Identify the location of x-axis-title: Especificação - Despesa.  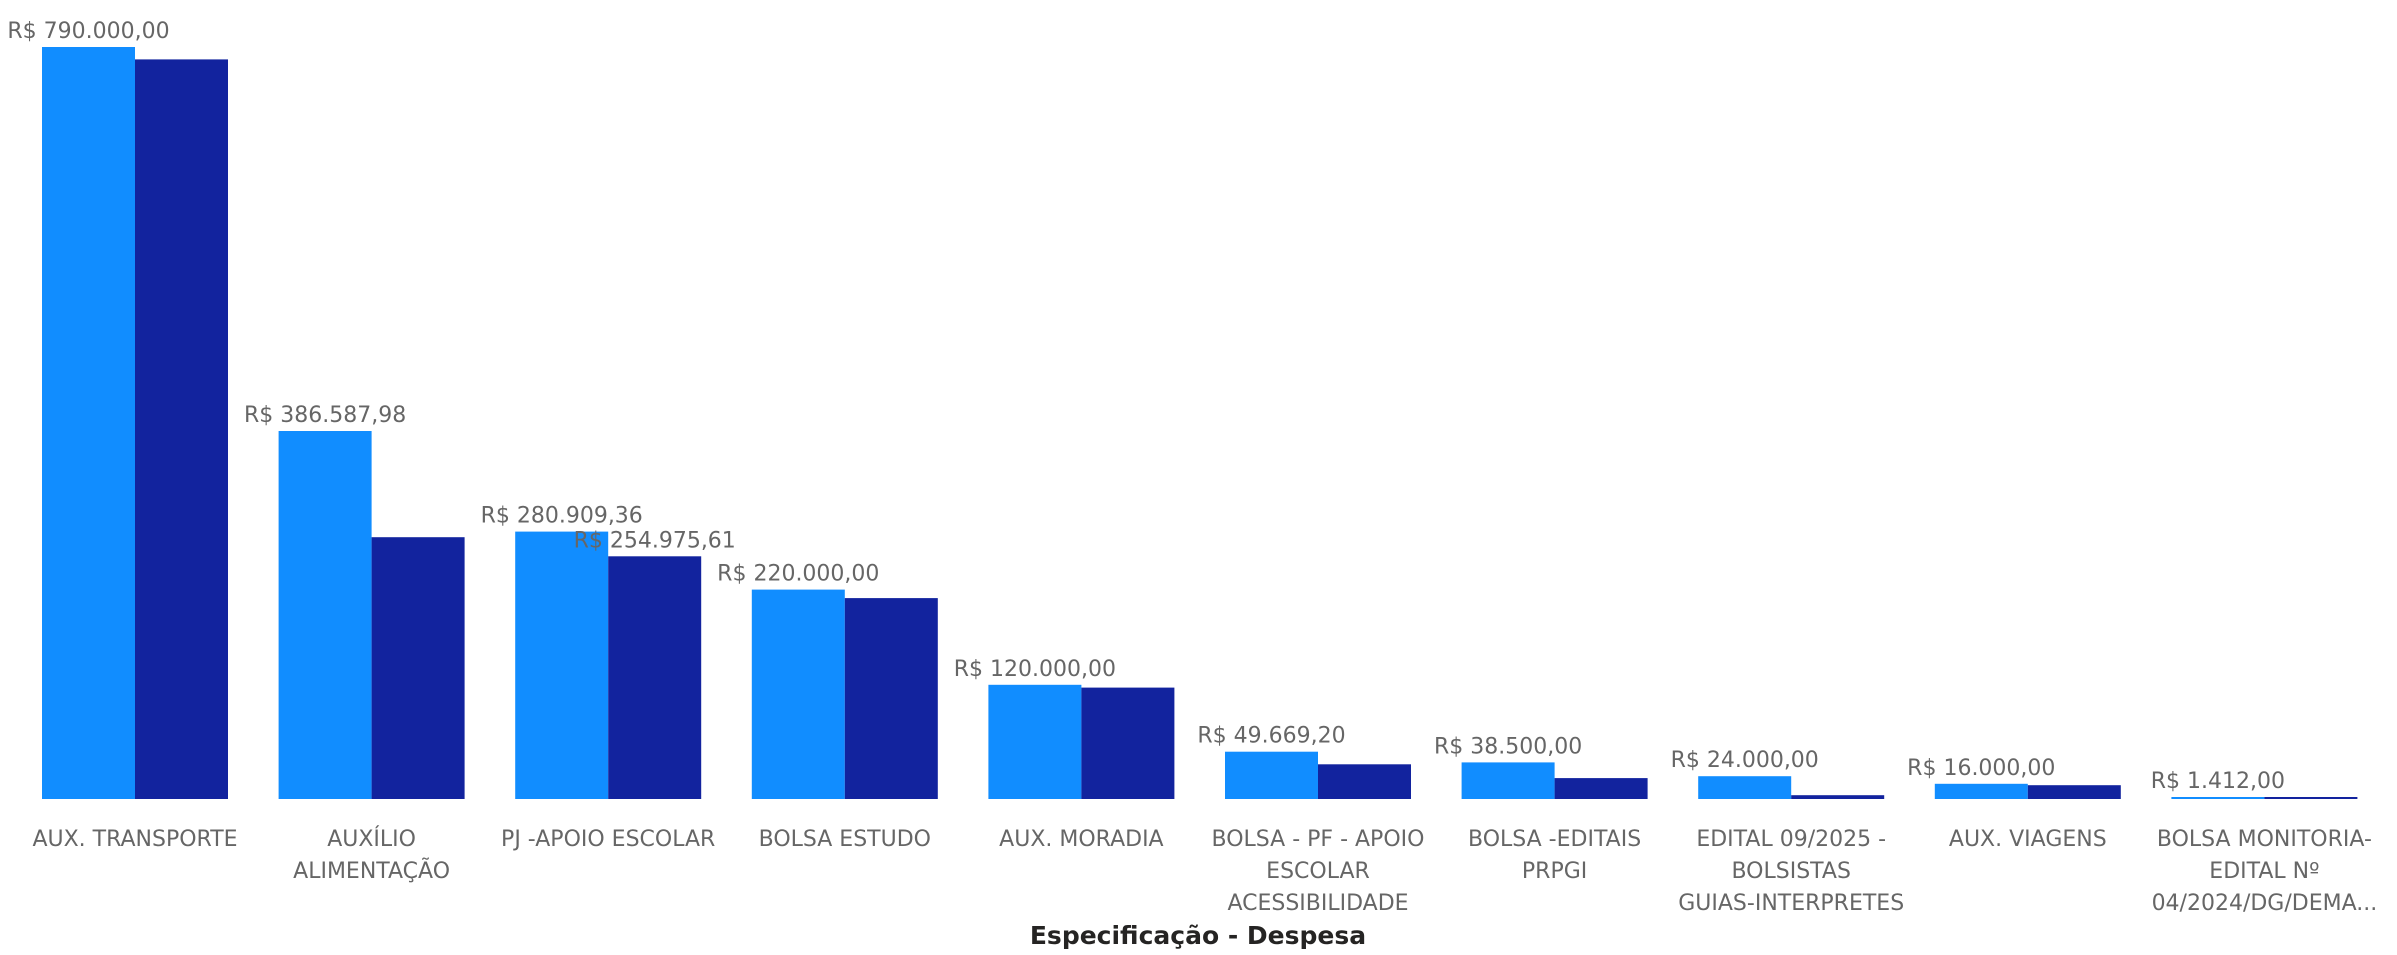
(1198, 935).